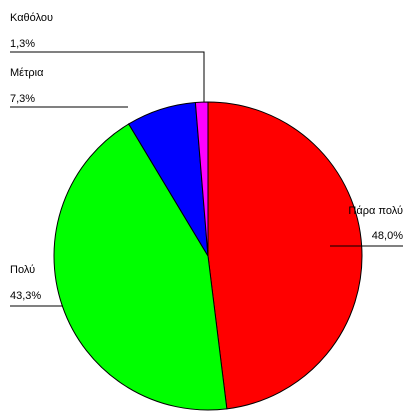 The height and width of the screenshot is (411, 408). I want to click on slice-value-label: 1,3%, so click(22, 44).